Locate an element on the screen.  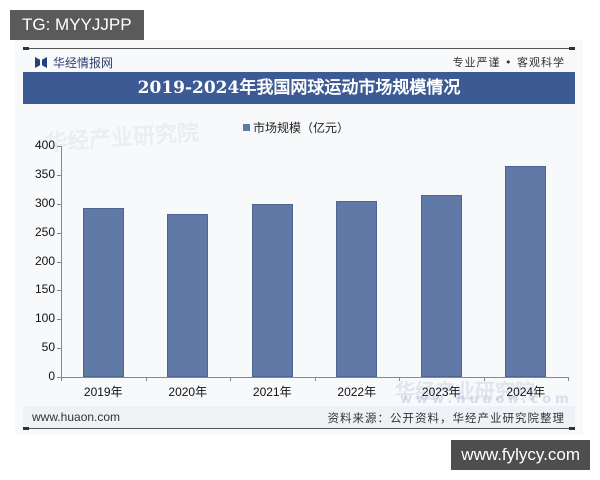
top-divider-cap-left is located at coordinates (26, 48).